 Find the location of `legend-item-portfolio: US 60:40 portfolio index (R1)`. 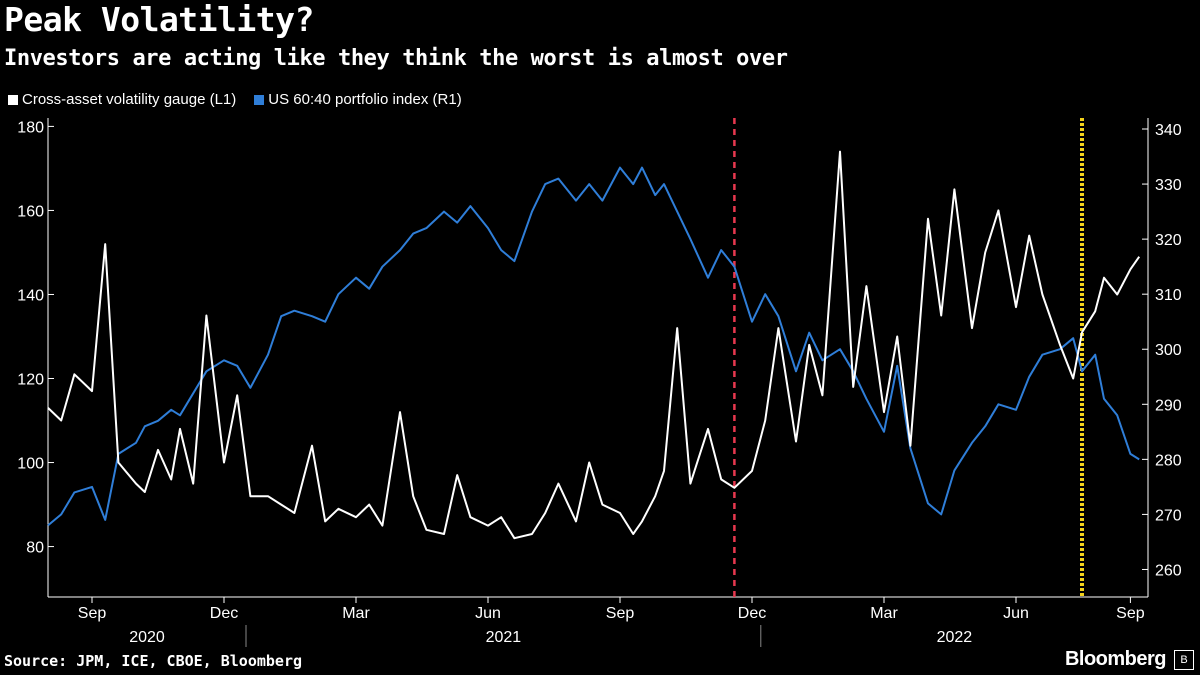

legend-item-portfolio: US 60:40 portfolio index (R1) is located at coordinates (358, 99).